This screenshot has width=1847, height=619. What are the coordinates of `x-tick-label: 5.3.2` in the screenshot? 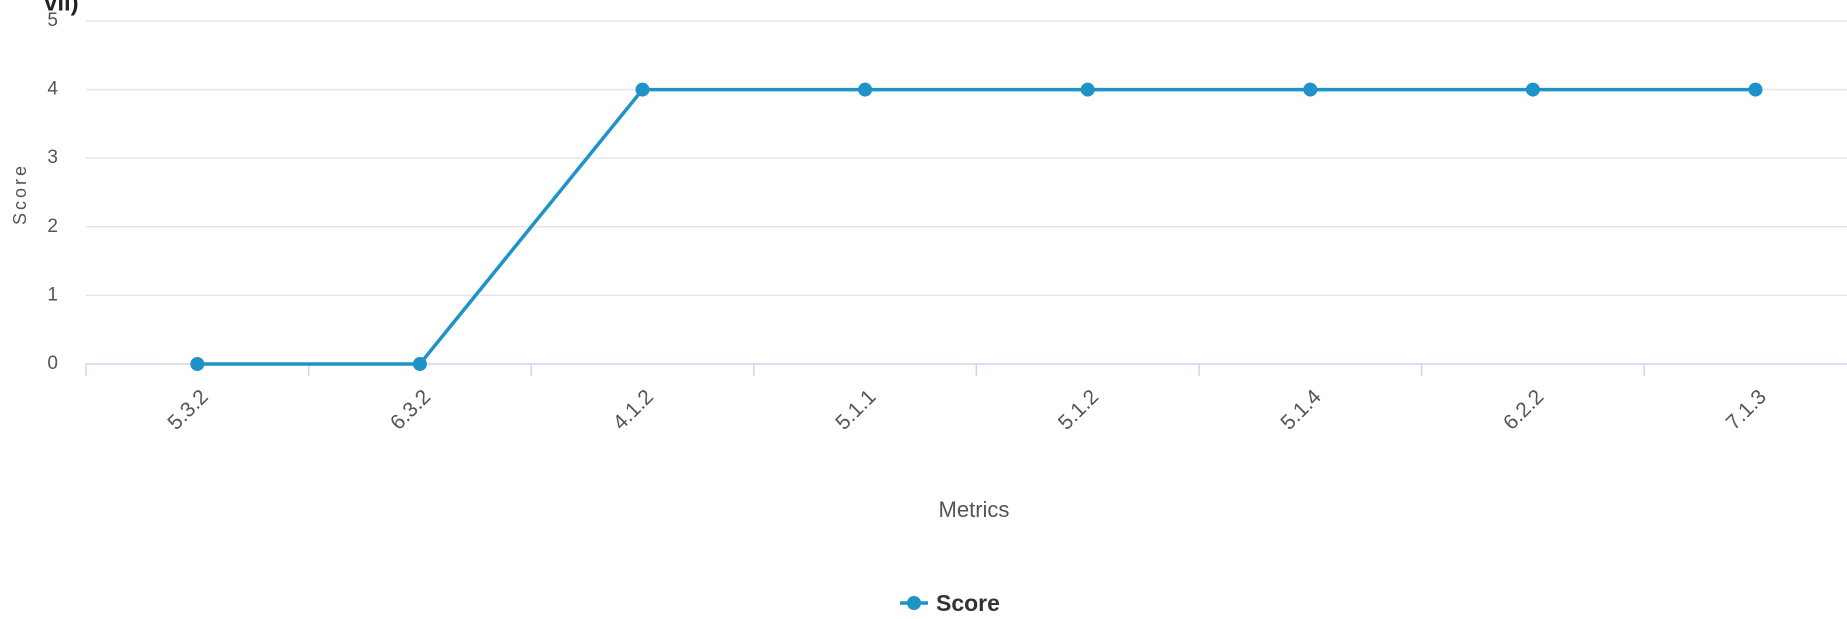 It's located at (187, 409).